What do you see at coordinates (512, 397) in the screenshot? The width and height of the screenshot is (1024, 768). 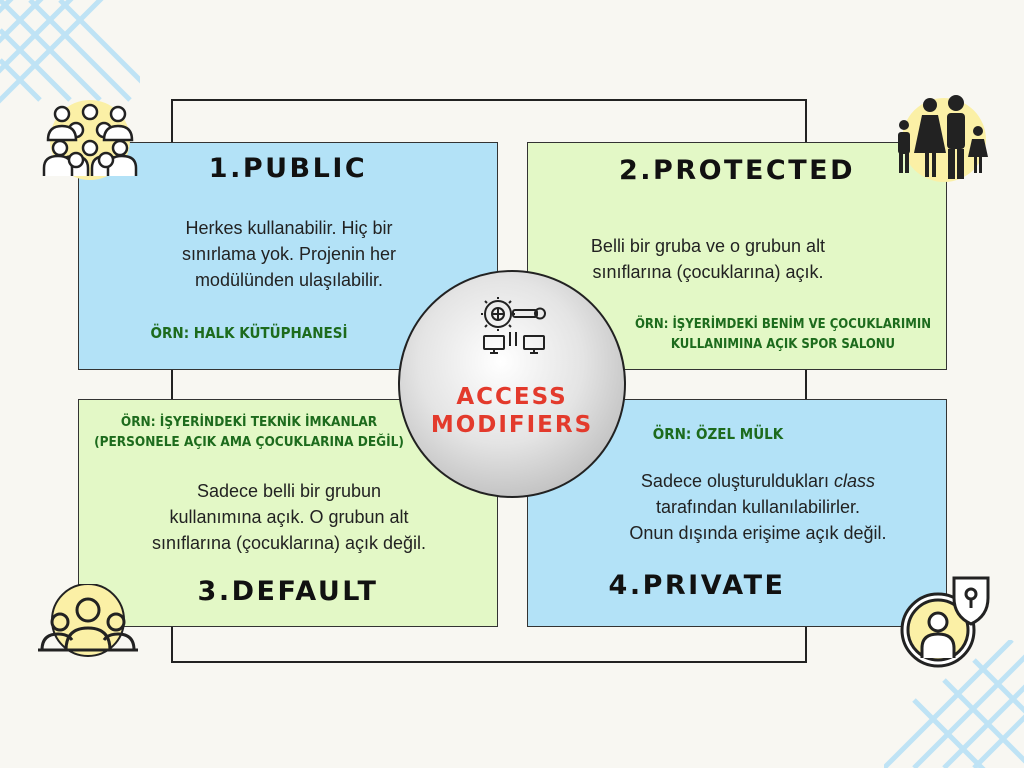 I see `center-title-line1: ACCESS` at bounding box center [512, 397].